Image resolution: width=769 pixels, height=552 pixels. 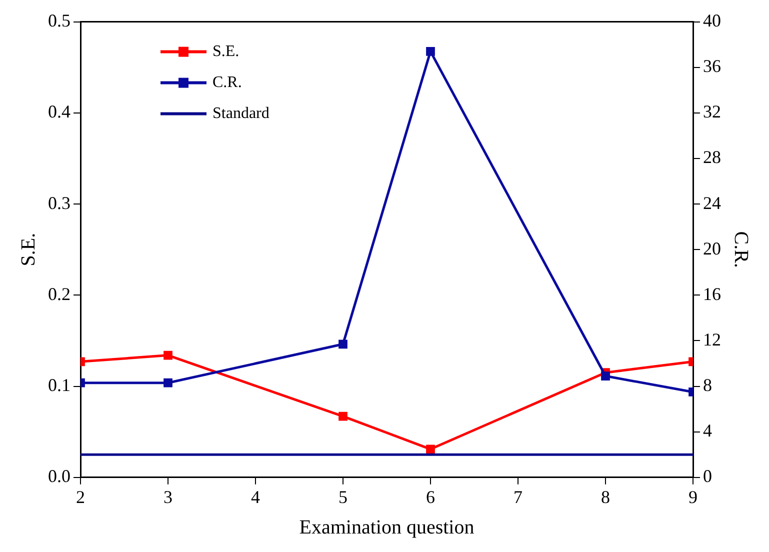 I want to click on y-tick-label: 0.5, so click(x=59, y=20).